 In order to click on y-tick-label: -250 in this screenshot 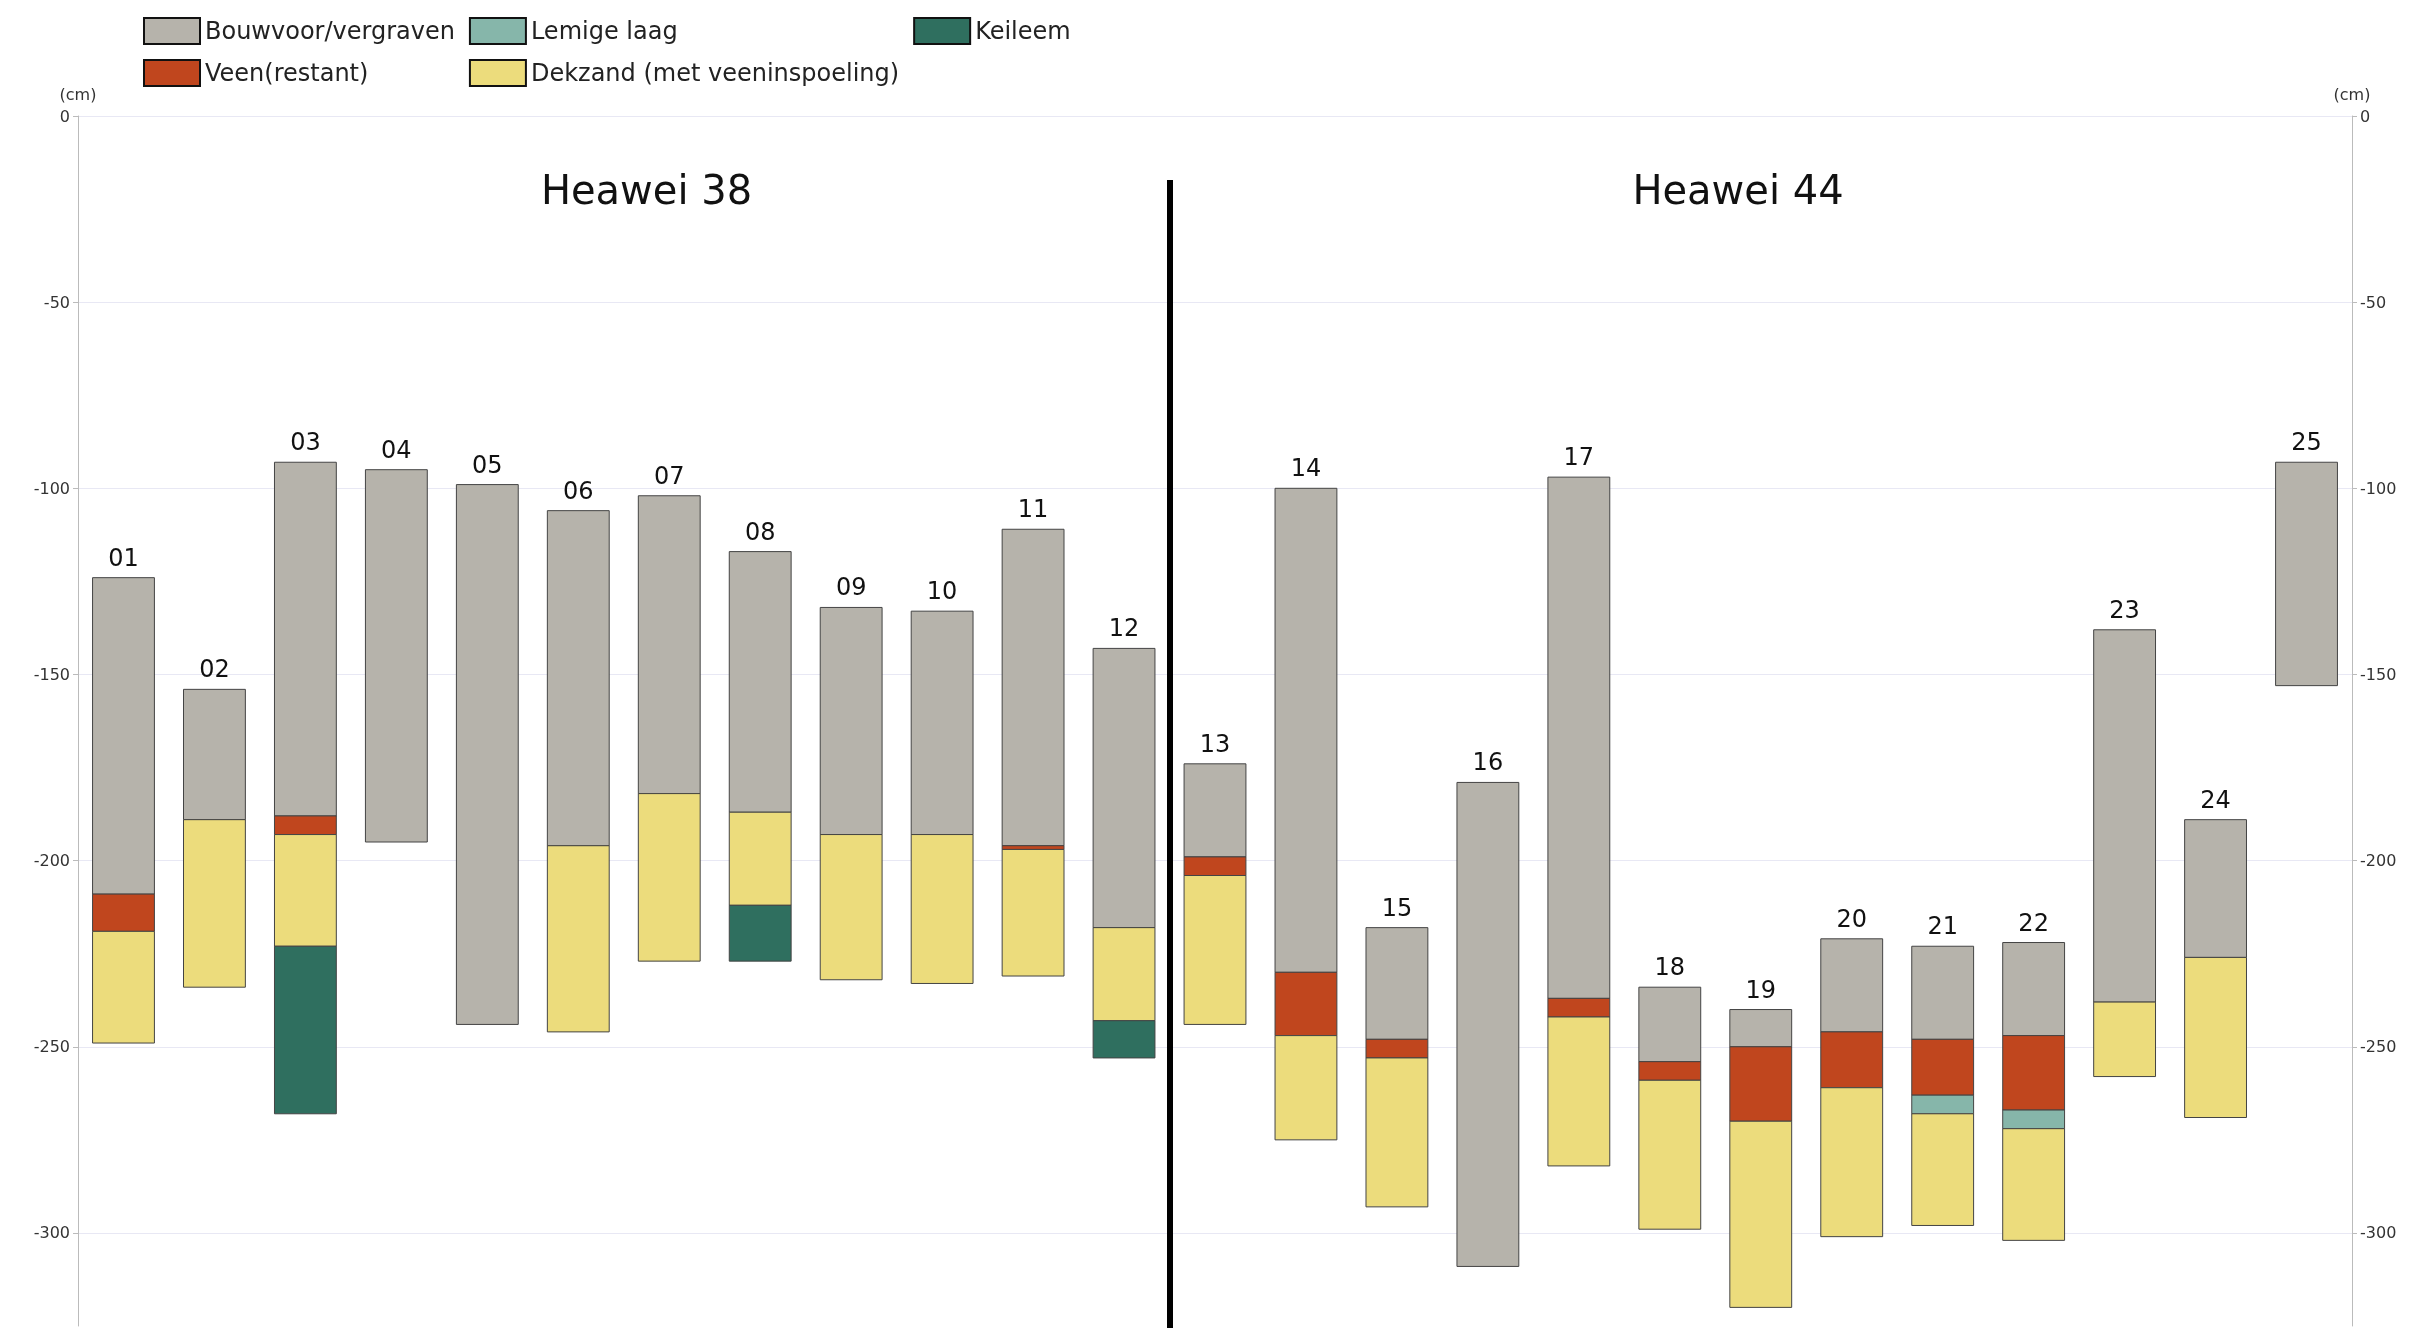, I will do `click(51, 1047)`.